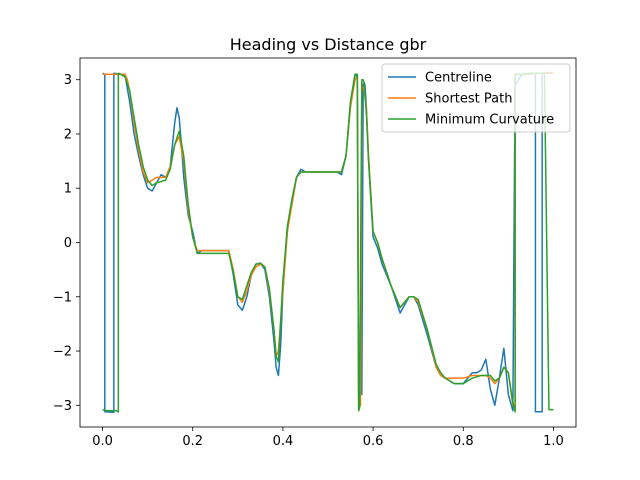  Describe the element at coordinates (62, 352) in the screenshot. I see `y-tick-label: −2` at that location.